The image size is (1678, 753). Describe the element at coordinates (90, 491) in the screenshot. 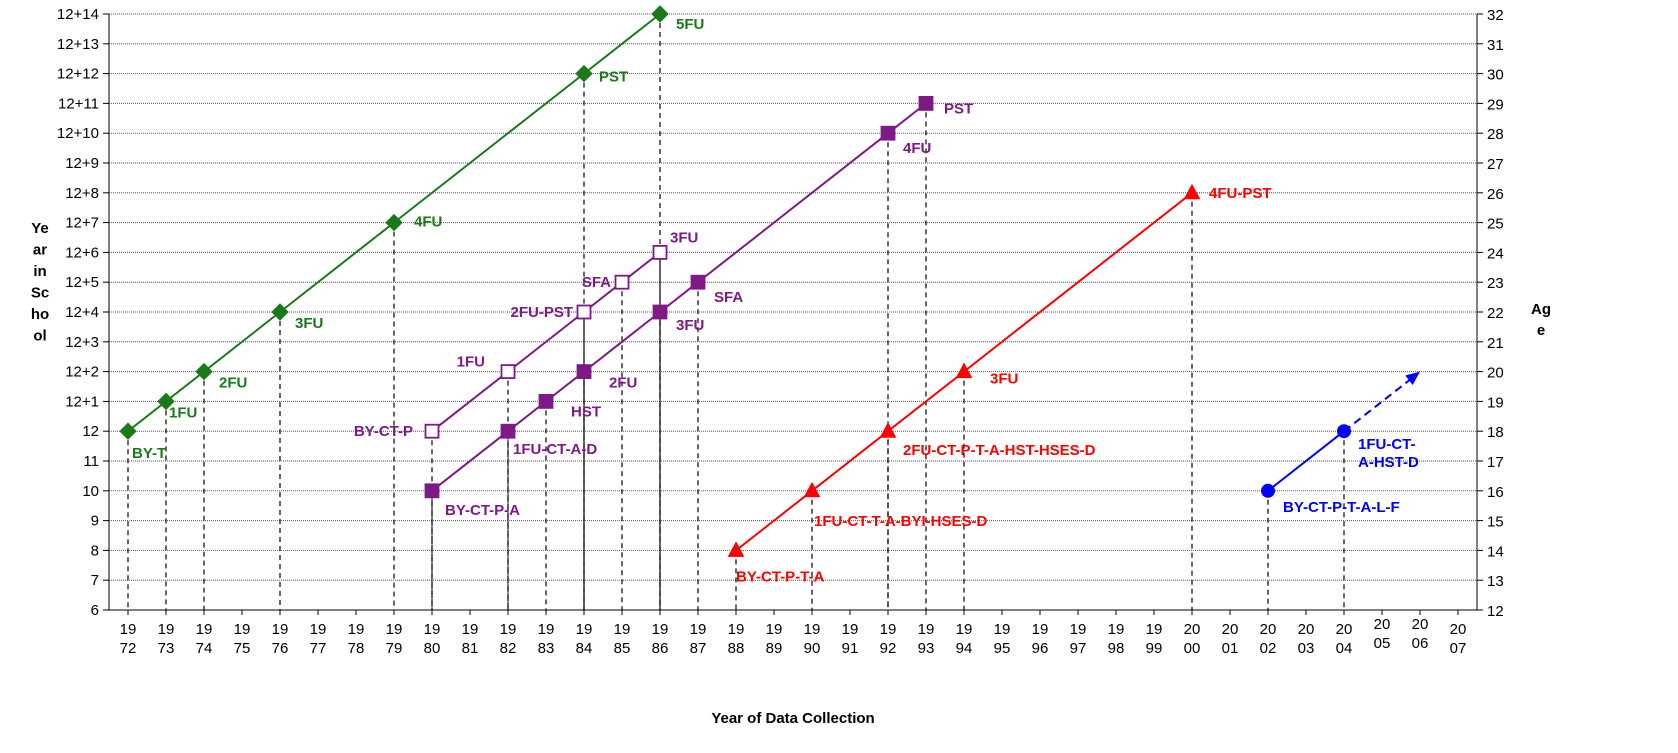

I see `y-tick-label-left: 10` at that location.